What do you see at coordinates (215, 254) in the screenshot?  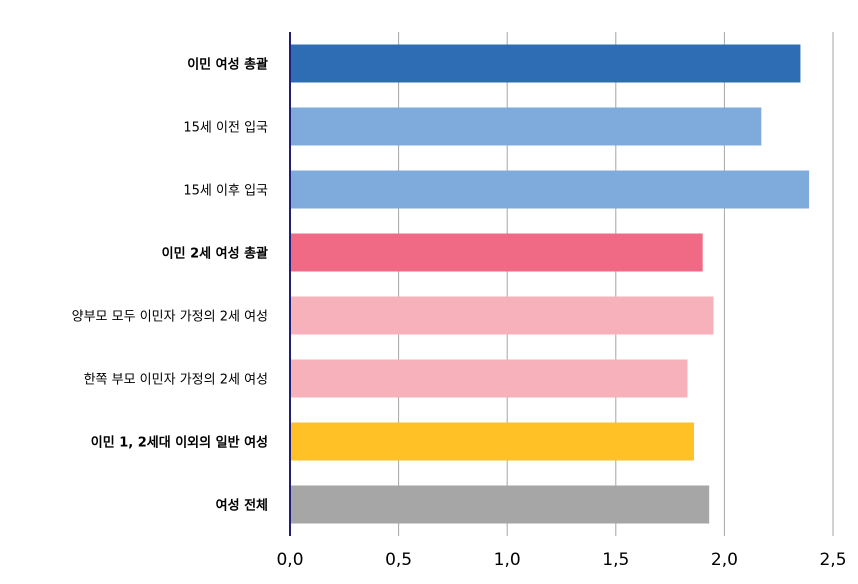 I see `category-label: 이민 2세 여성 총괄` at bounding box center [215, 254].